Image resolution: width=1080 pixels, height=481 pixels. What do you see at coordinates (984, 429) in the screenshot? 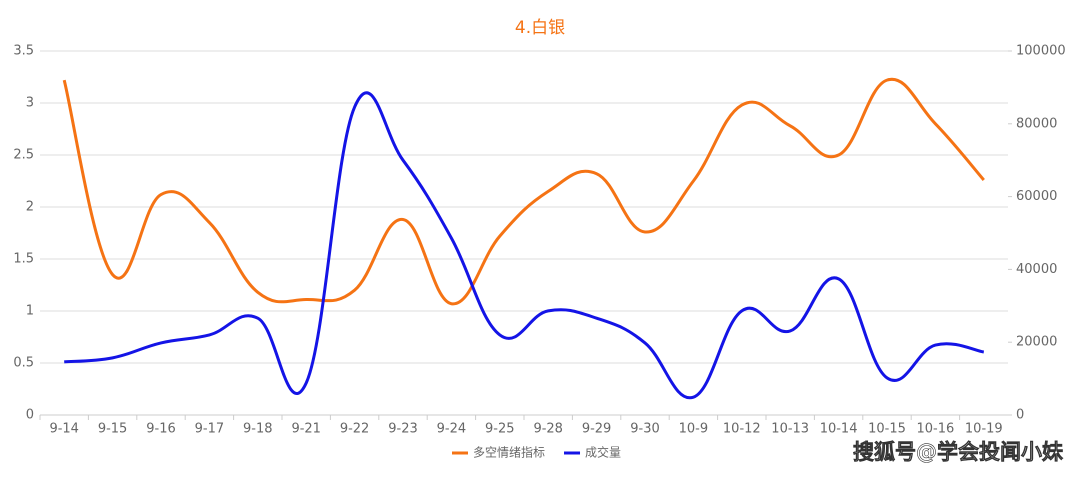
I see `x-tick-label: 10-19` at bounding box center [984, 429].